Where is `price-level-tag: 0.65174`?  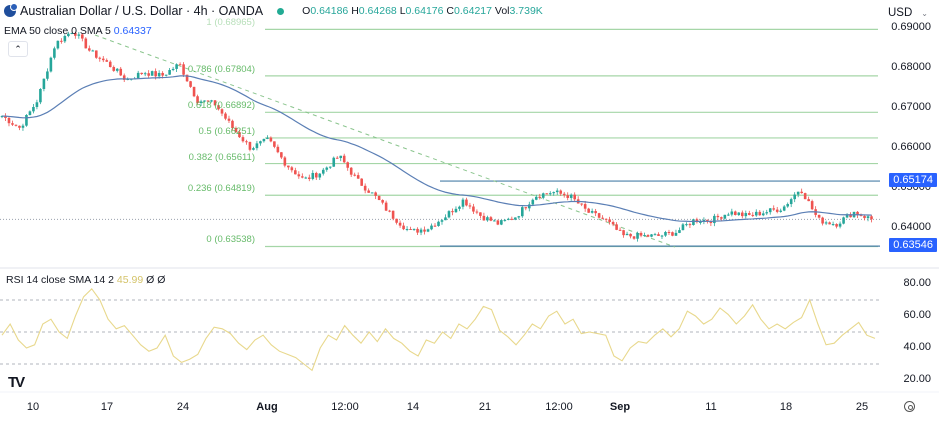 price-level-tag: 0.65174 is located at coordinates (913, 180).